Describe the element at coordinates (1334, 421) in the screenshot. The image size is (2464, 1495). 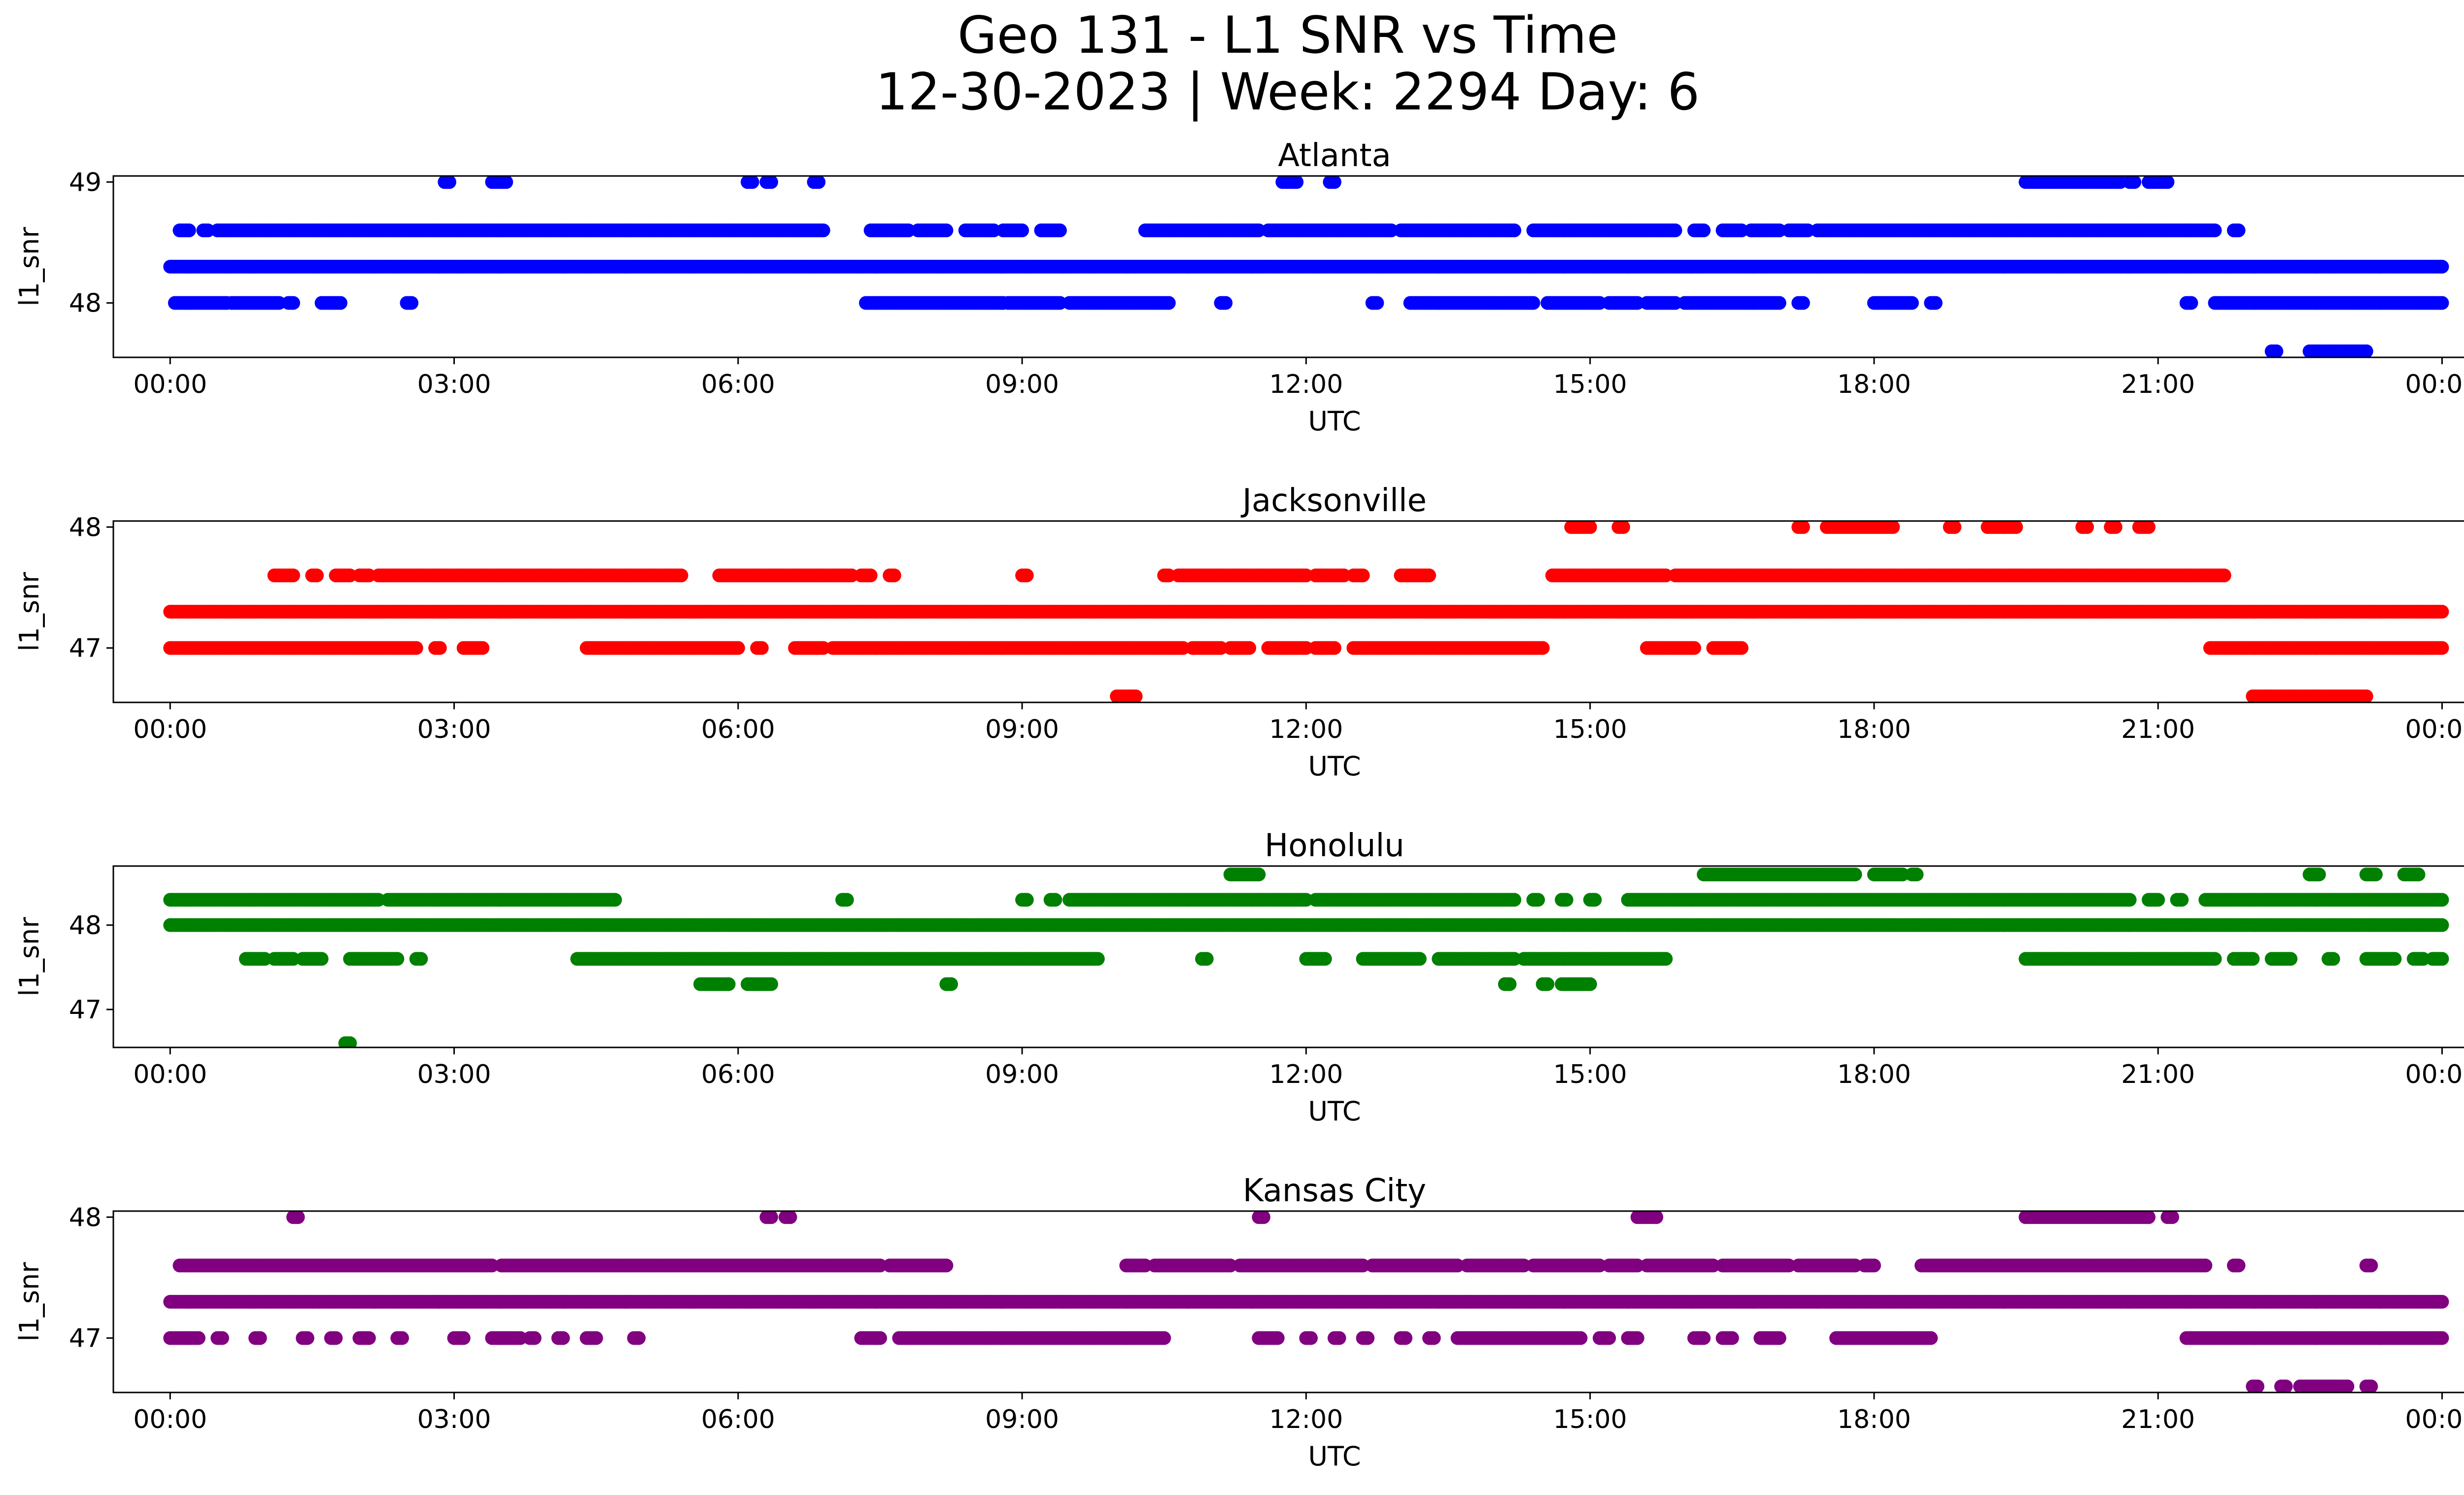
I see `x-axis-label: UTC` at that location.